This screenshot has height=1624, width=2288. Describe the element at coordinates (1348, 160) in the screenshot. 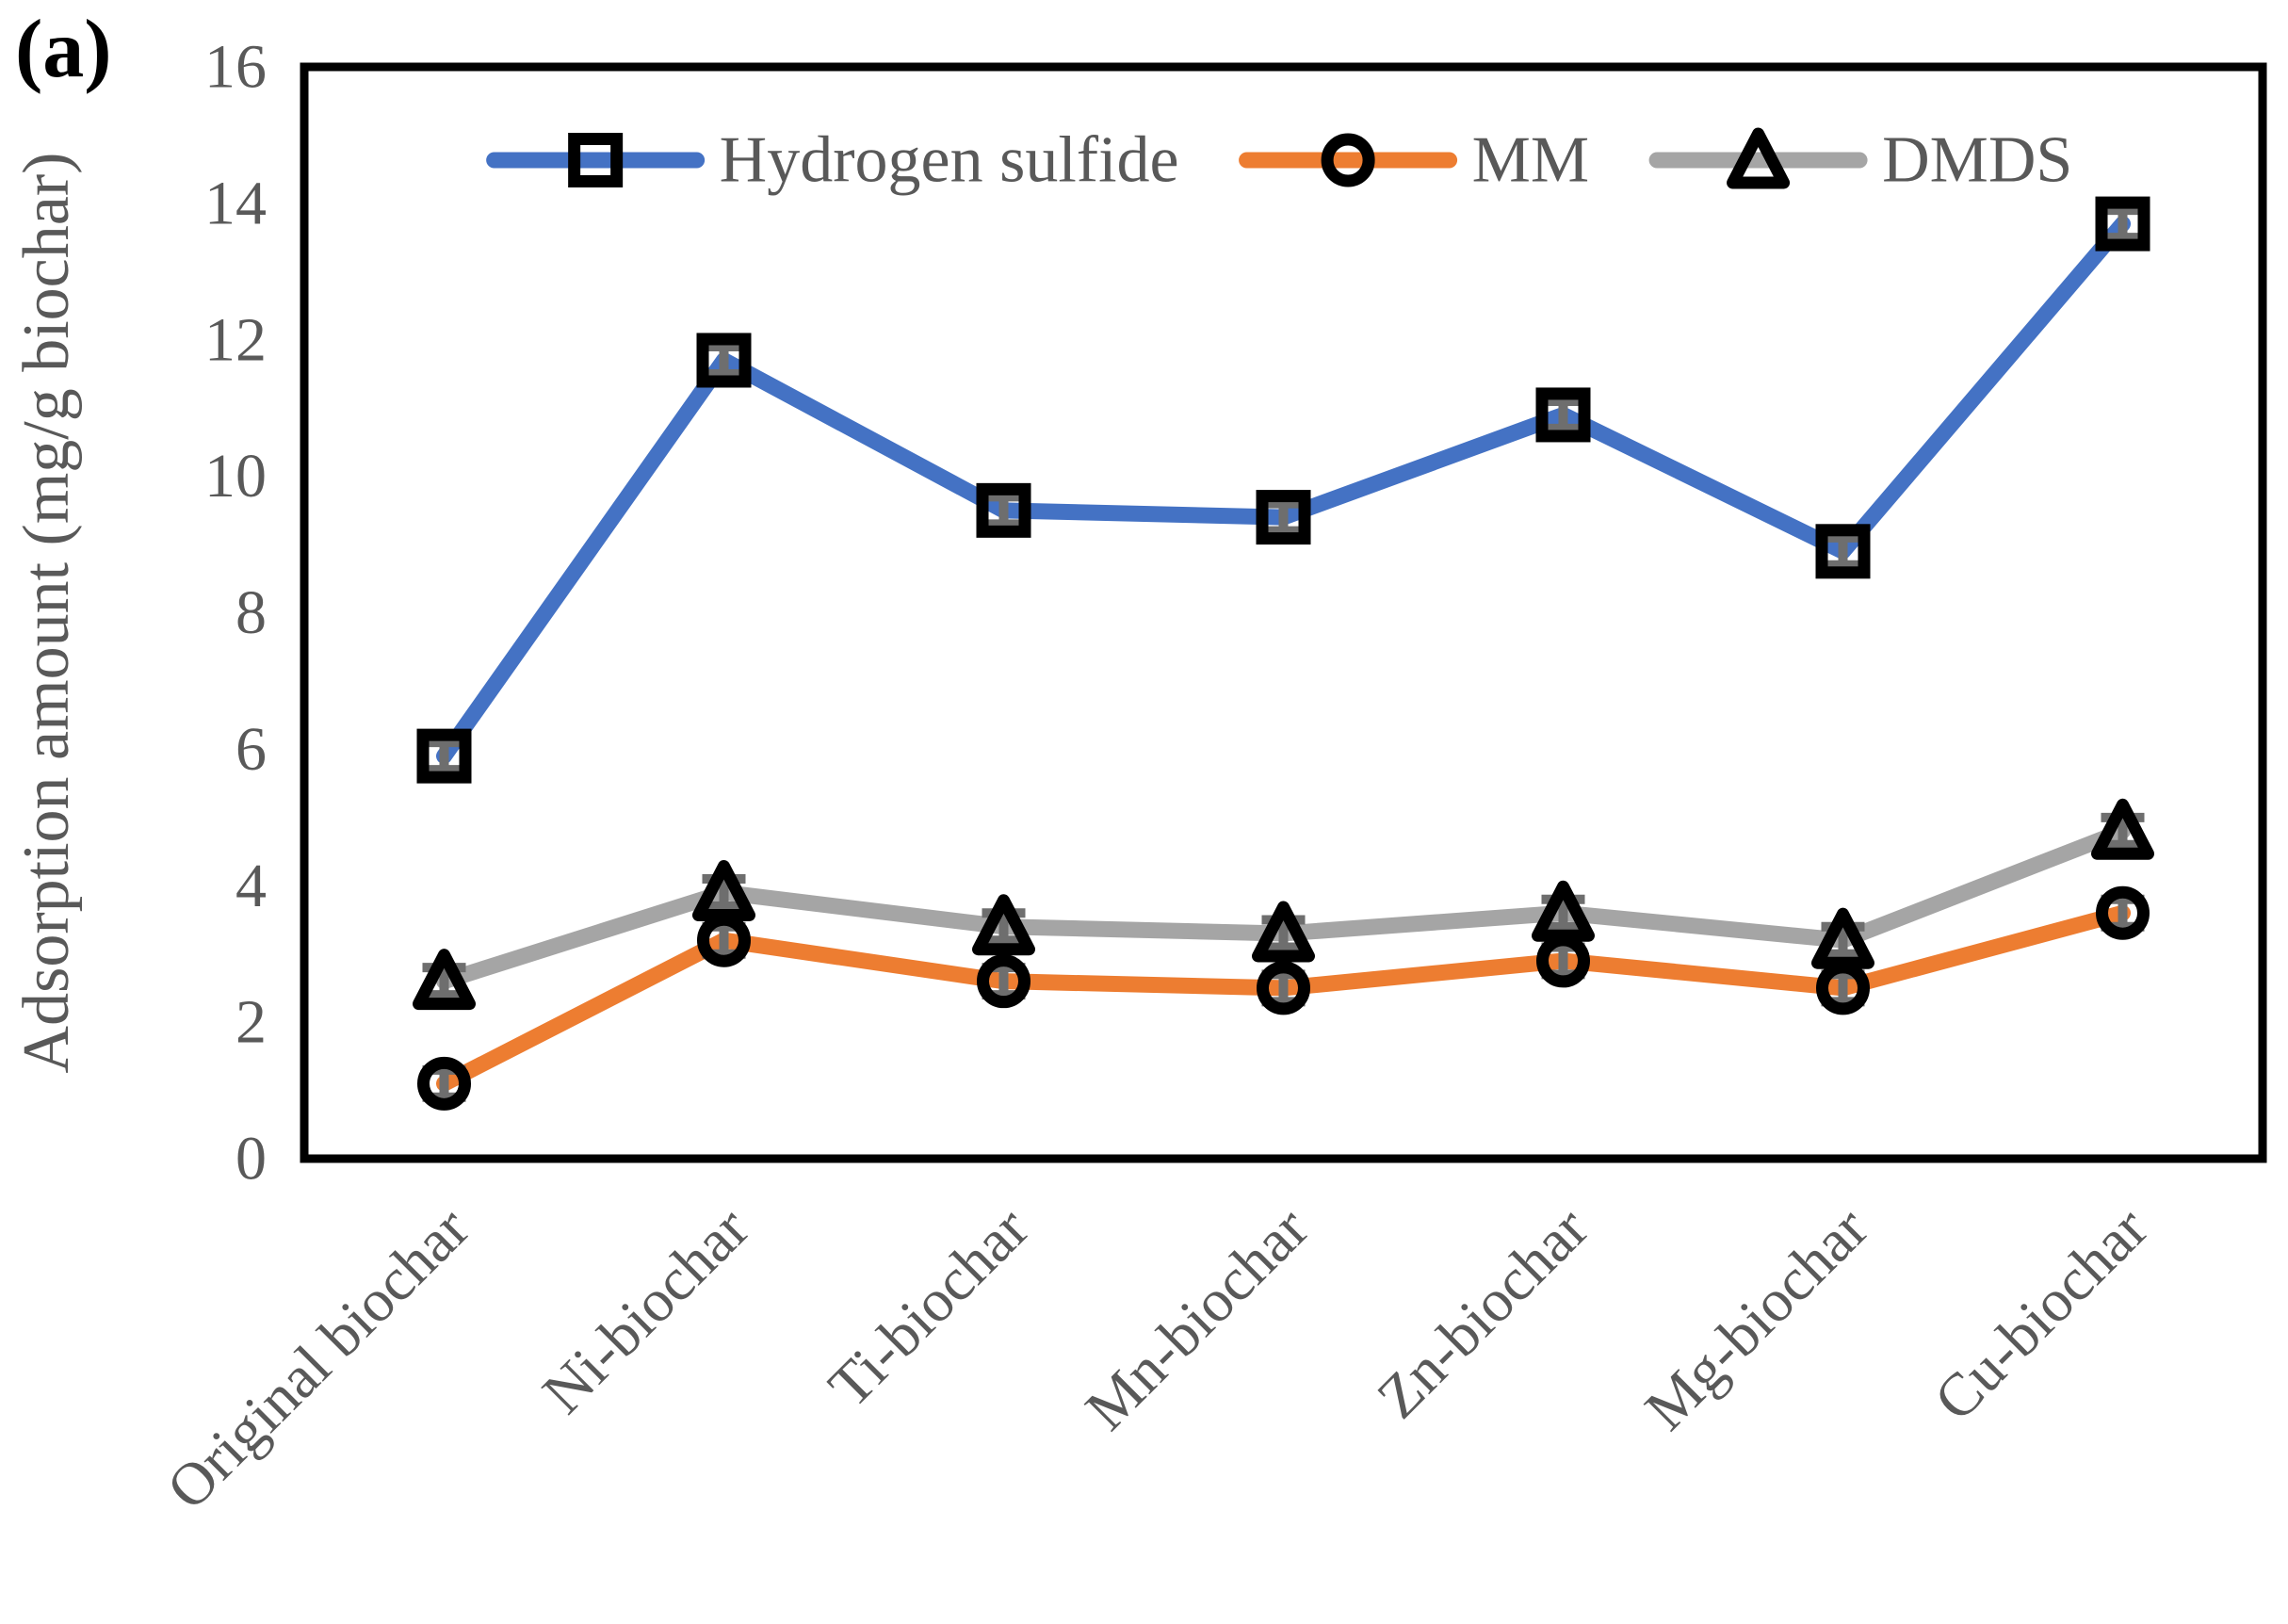

I see `legend-circle-marker-icon` at that location.